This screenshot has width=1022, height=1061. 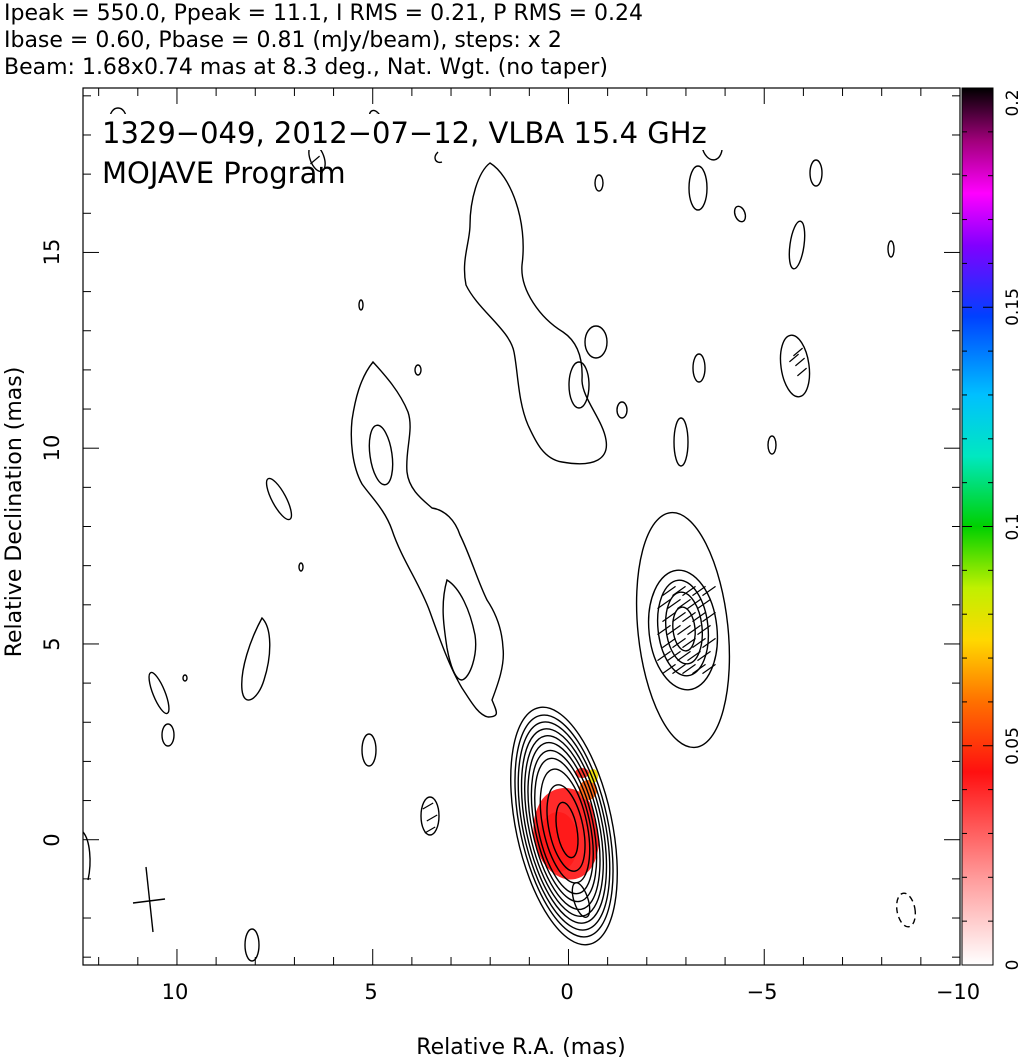 What do you see at coordinates (224, 173) in the screenshot?
I see `chart-subtitle: MOJAVE Program` at bounding box center [224, 173].